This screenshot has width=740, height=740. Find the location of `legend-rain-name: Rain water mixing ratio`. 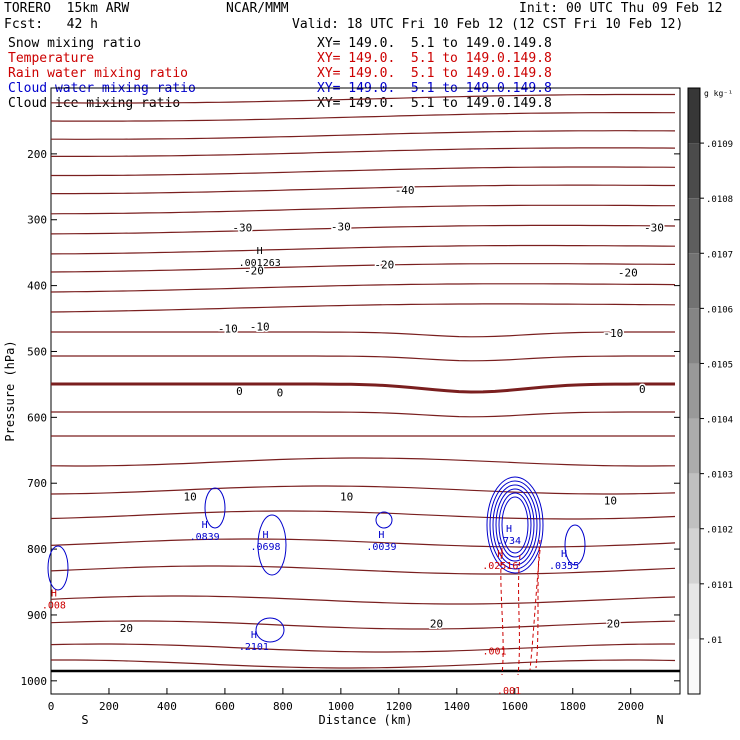

legend-rain-name: Rain water mixing ratio is located at coordinates (98, 73).